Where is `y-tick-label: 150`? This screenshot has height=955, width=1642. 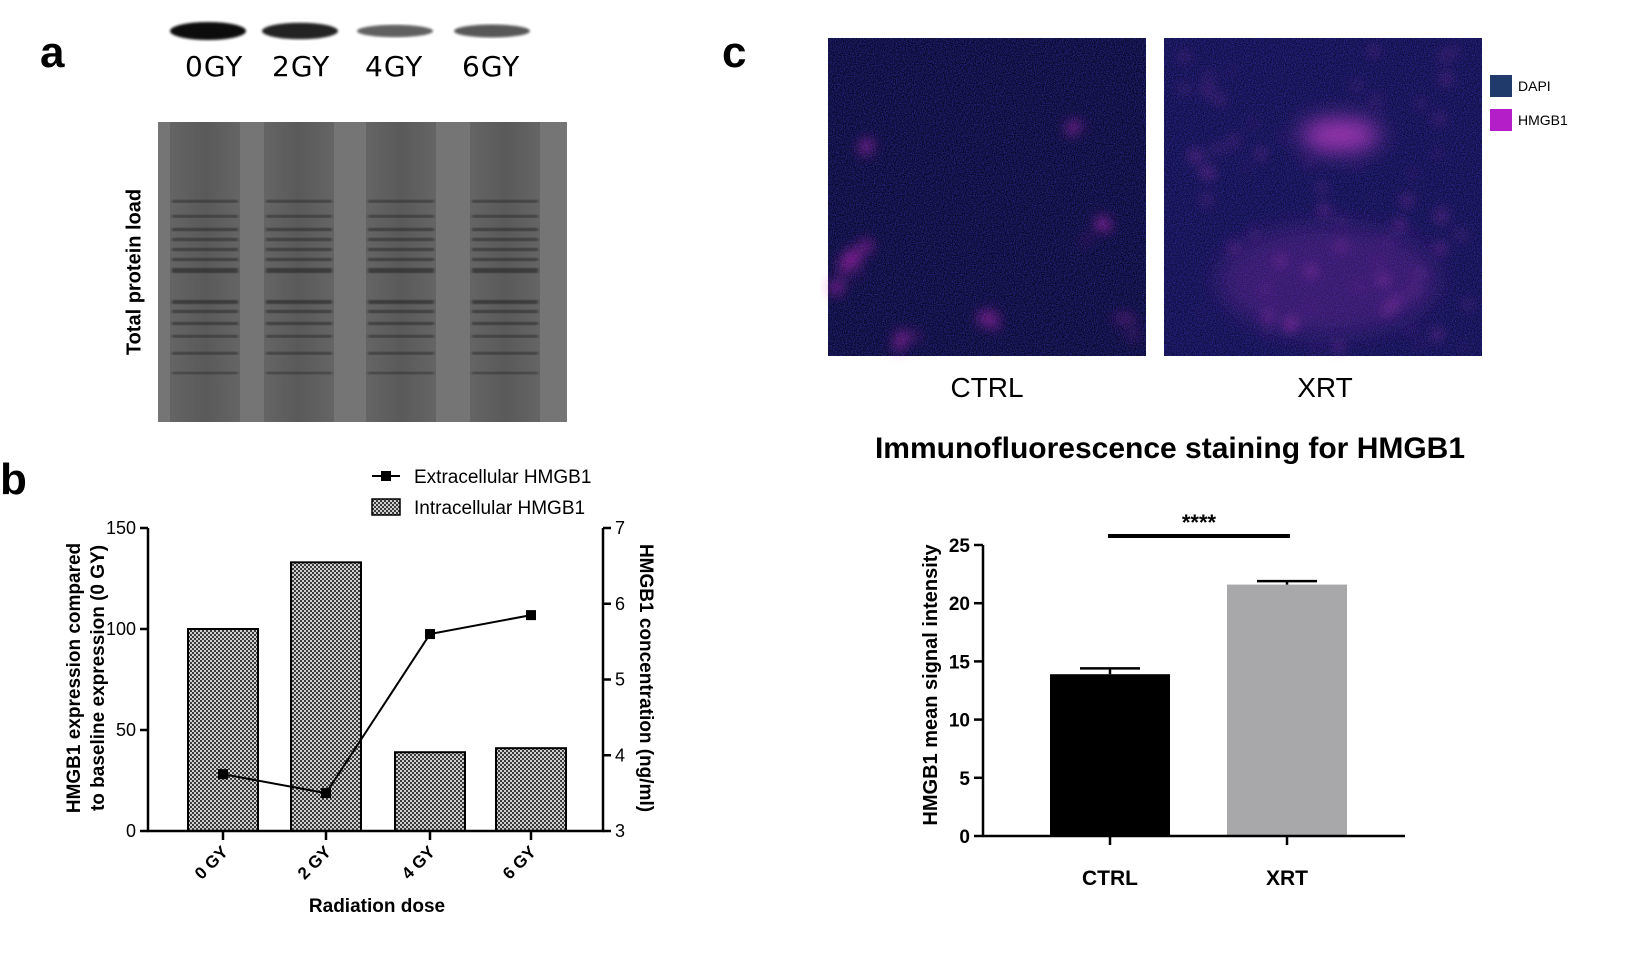 y-tick-label: 150 is located at coordinates (121, 528).